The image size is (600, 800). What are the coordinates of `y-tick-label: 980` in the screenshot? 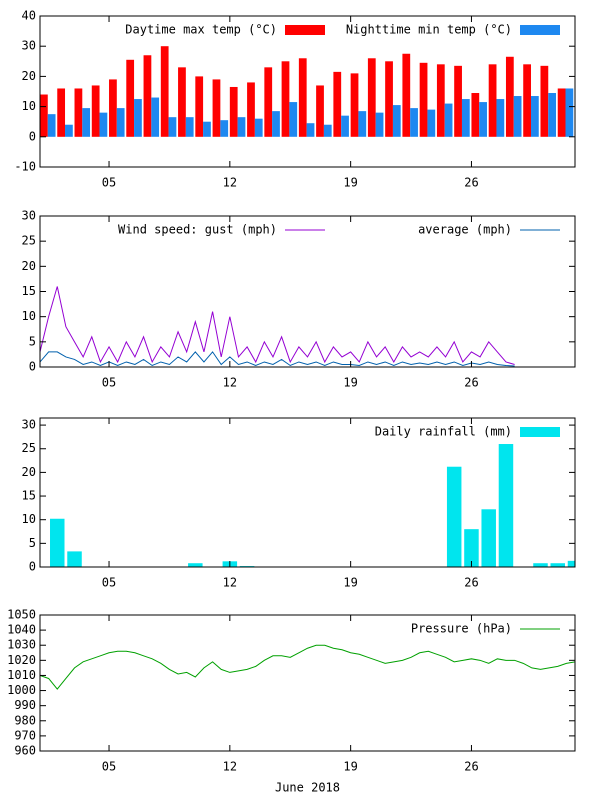 It's located at (25, 720).